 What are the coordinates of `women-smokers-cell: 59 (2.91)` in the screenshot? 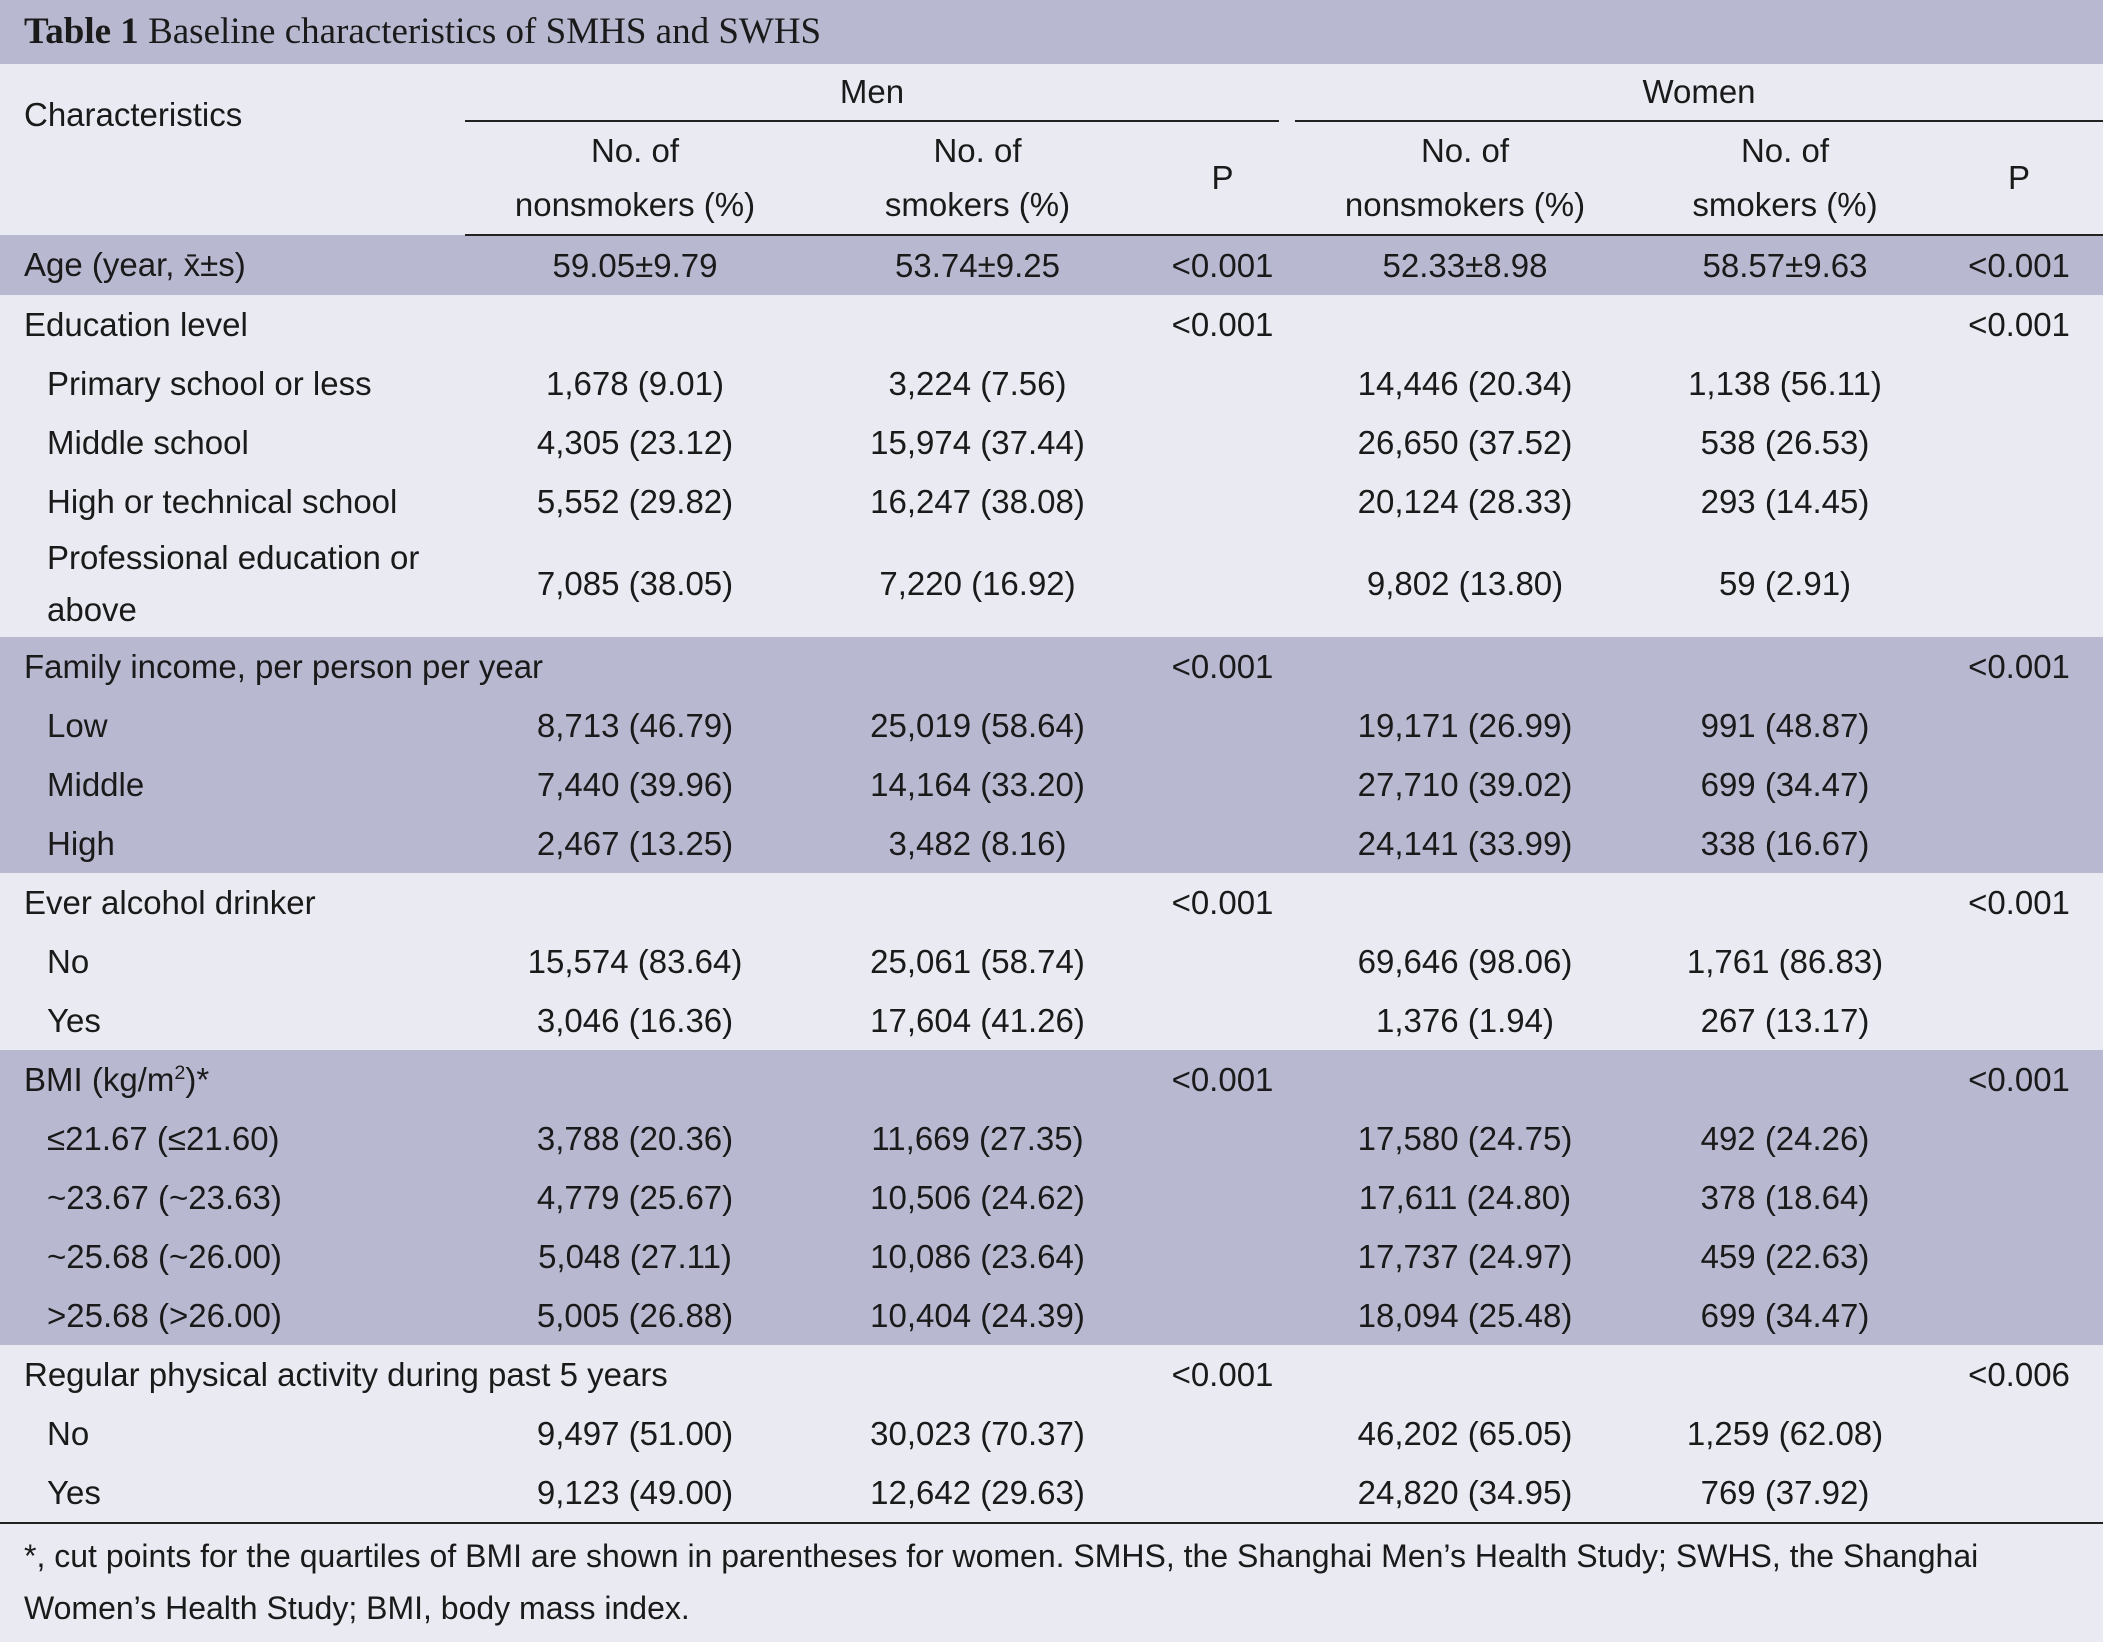 It's located at (1785, 583).